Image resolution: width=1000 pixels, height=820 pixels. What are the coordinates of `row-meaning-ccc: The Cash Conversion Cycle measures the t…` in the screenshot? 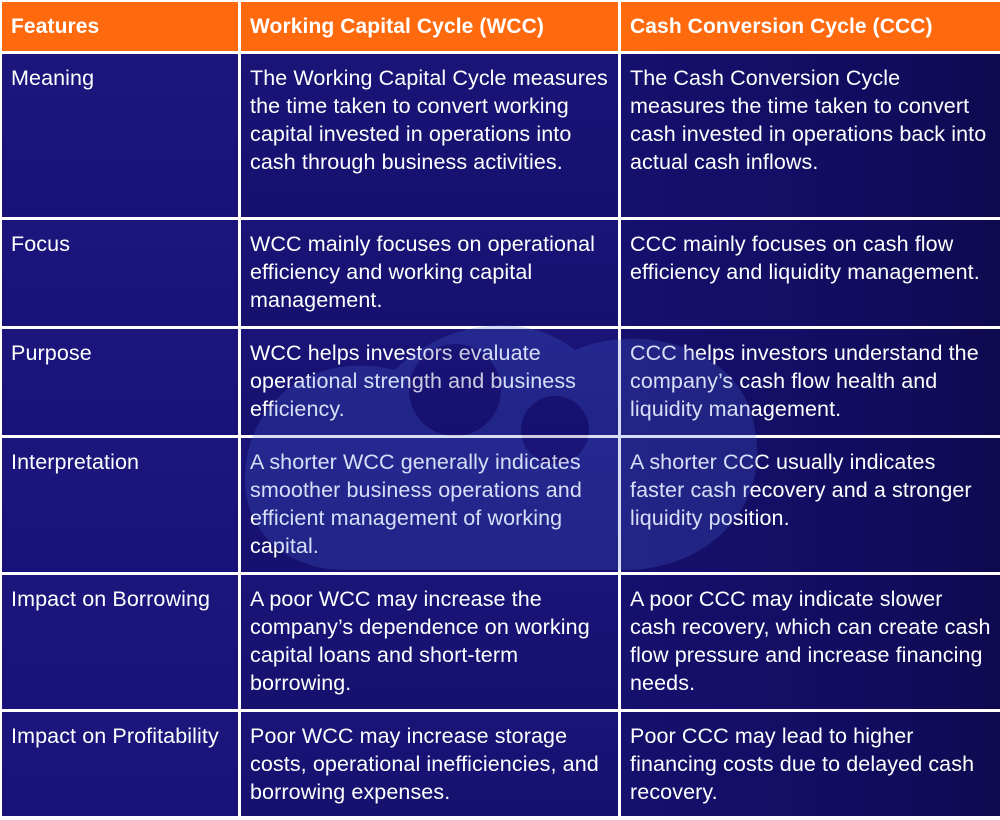 It's located at (810, 135).